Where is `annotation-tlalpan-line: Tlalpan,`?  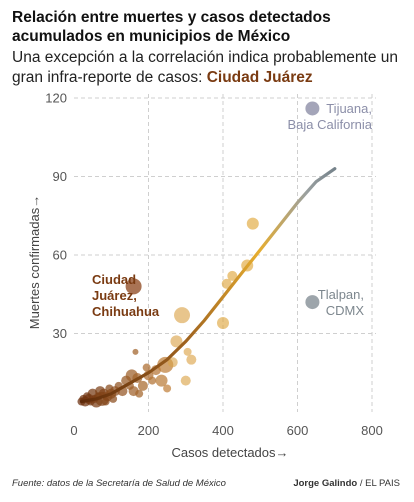
annotation-tlalpan-line: Tlalpan, is located at coordinates (341, 294).